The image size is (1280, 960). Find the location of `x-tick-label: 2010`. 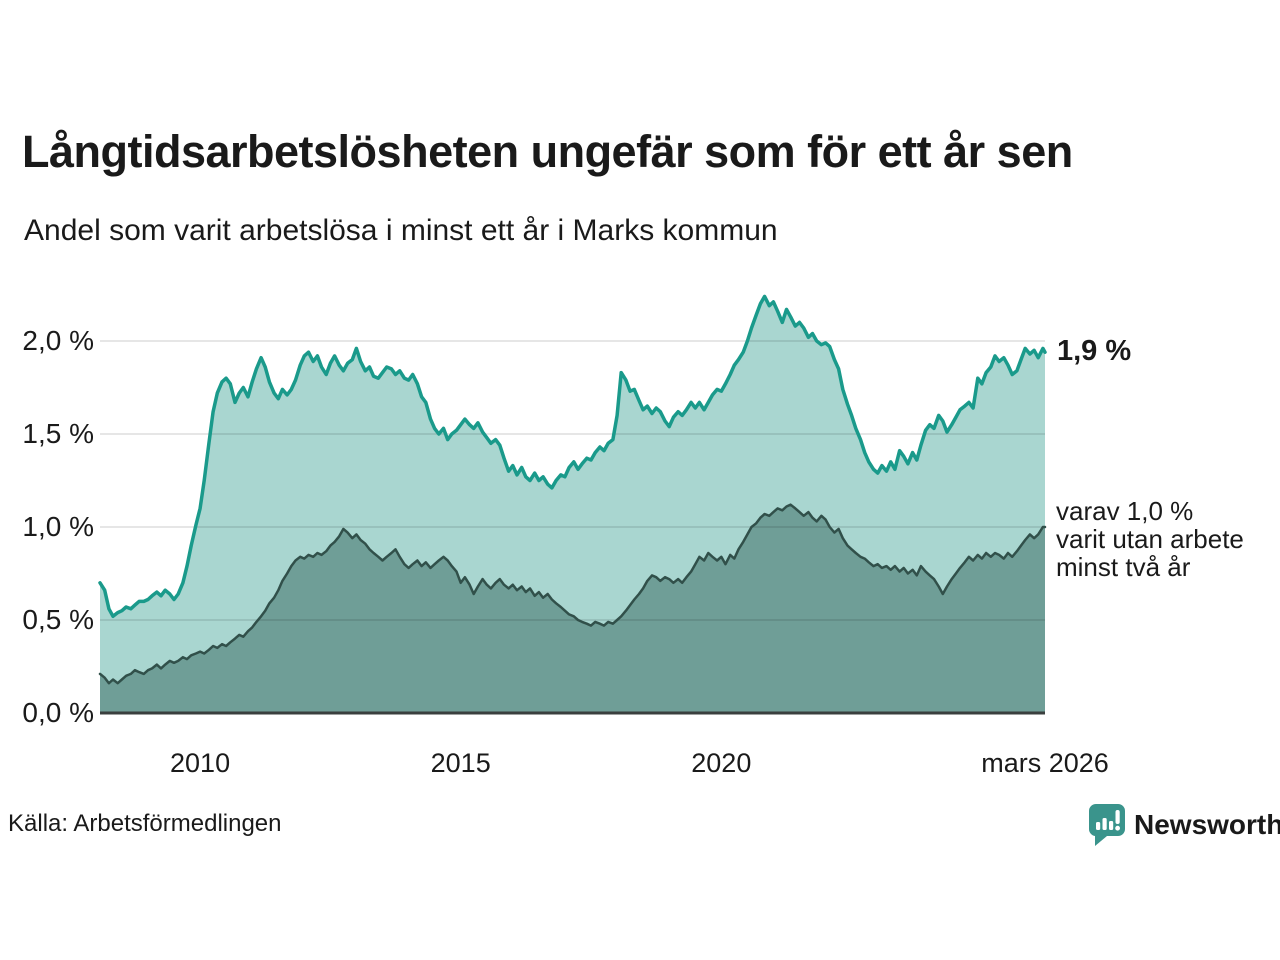

x-tick-label: 2010 is located at coordinates (200, 763).